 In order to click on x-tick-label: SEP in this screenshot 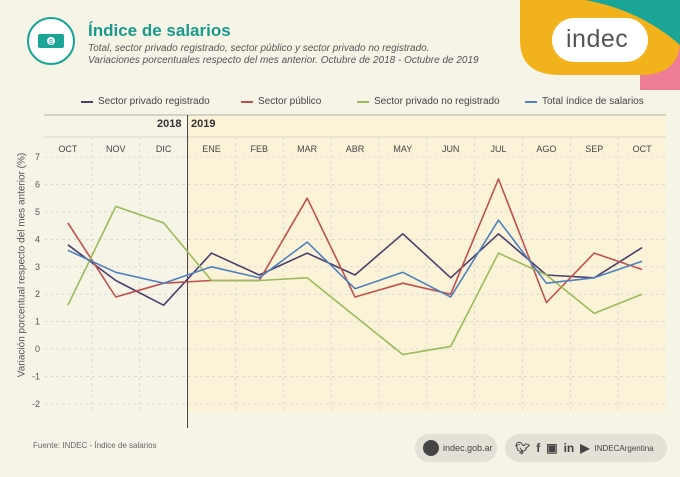, I will do `click(594, 149)`.